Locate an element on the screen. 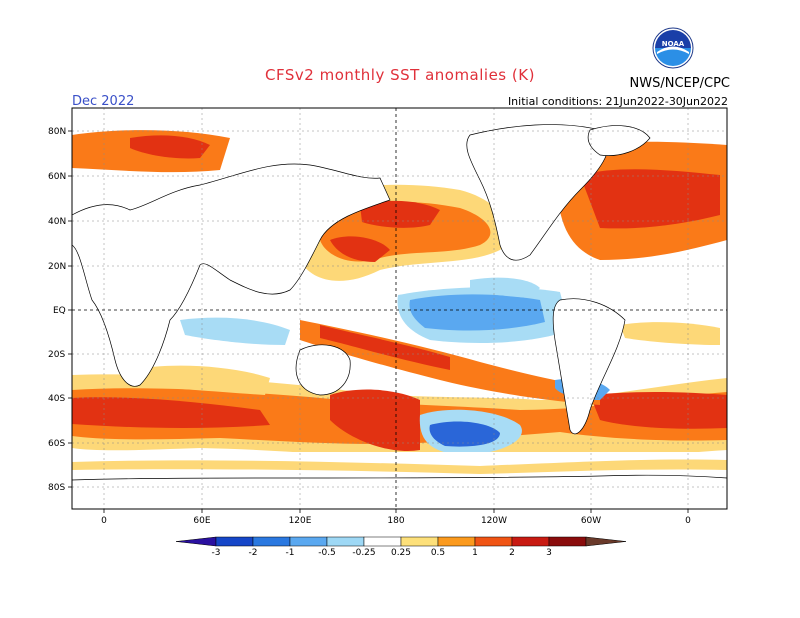  lat-label: 60S is located at coordinates (56, 444).